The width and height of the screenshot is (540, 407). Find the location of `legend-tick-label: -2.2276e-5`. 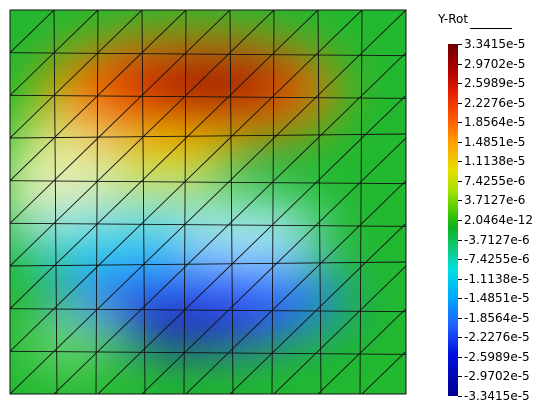

legend-tick-label: -2.2276e-5 is located at coordinates (497, 337).